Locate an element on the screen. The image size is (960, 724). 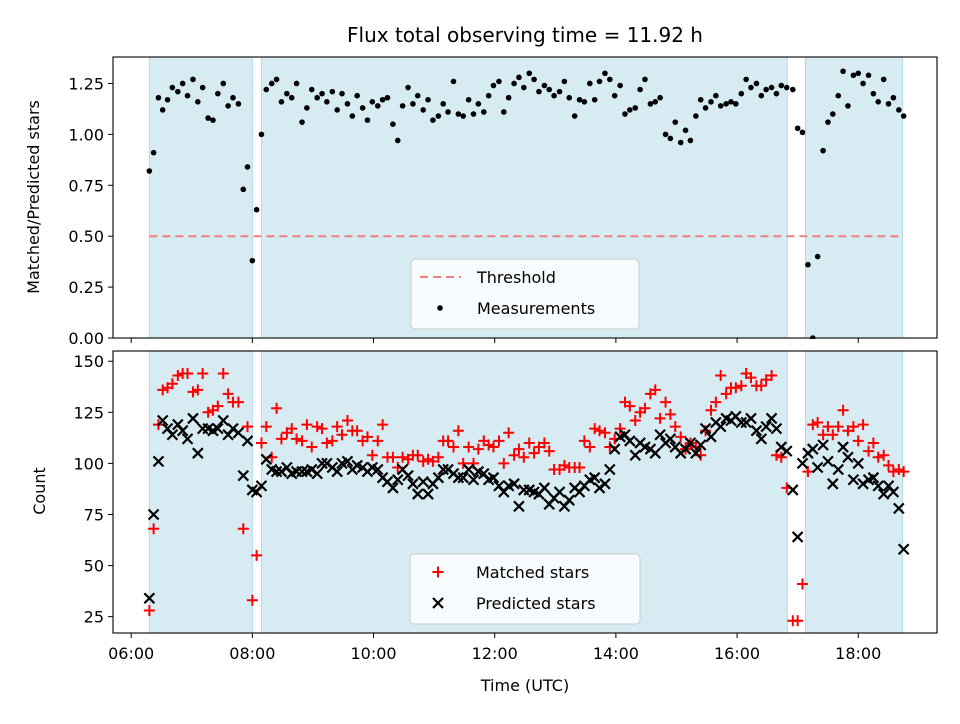
y-tick-label: 75 is located at coordinates (94, 514).